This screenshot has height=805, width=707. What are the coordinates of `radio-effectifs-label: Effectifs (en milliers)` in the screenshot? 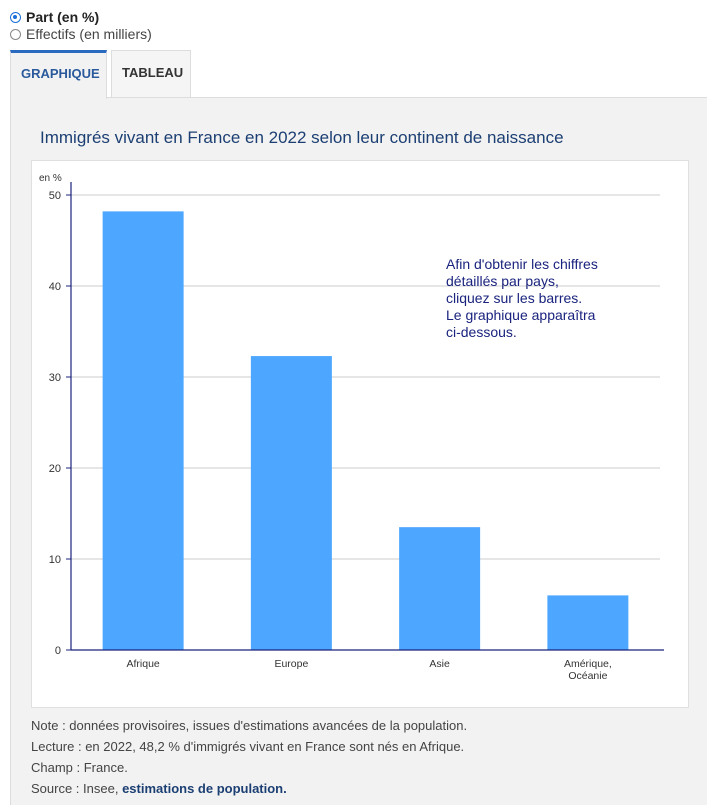 It's located at (89, 34).